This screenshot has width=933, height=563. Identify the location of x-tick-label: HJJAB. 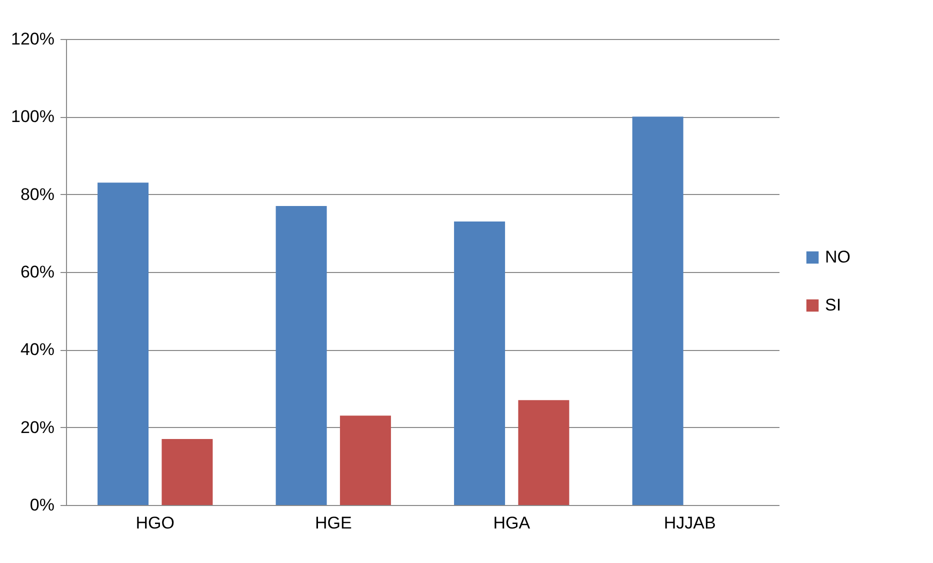
(690, 523).